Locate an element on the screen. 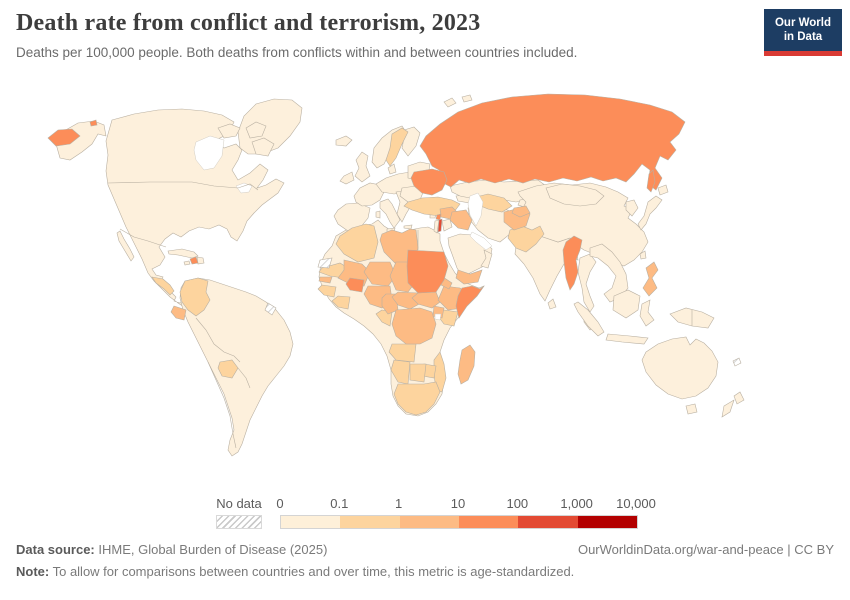 The width and height of the screenshot is (850, 600). country-sudan is located at coordinates (427, 271).